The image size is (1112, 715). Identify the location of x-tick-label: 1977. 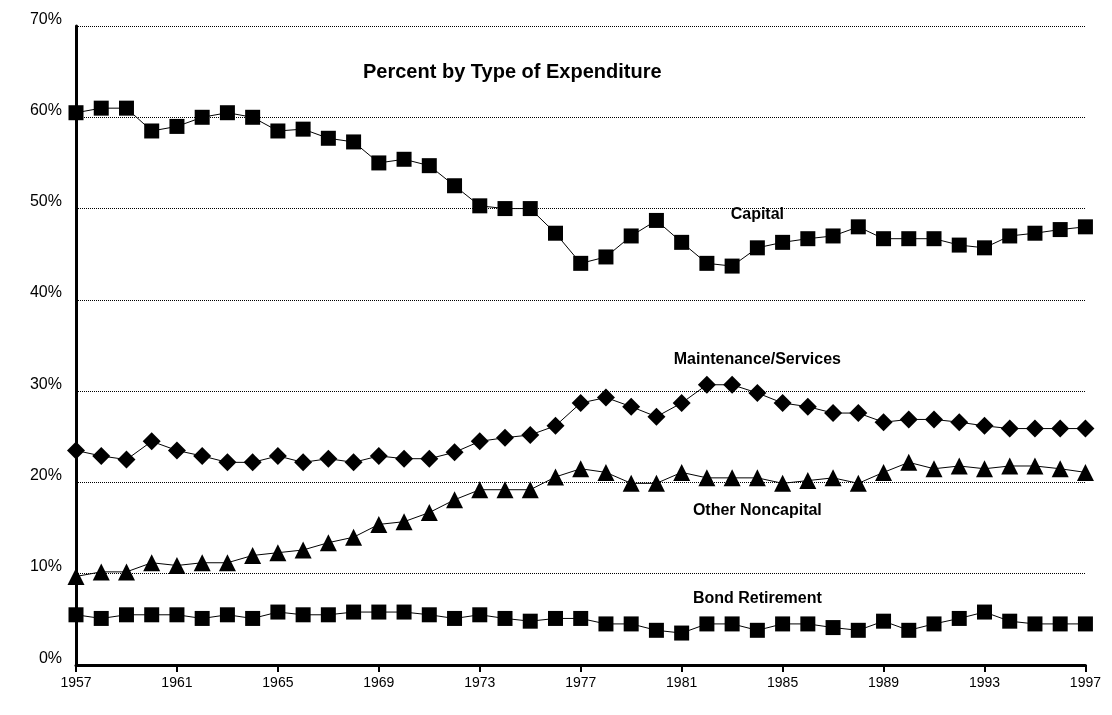
(581, 682).